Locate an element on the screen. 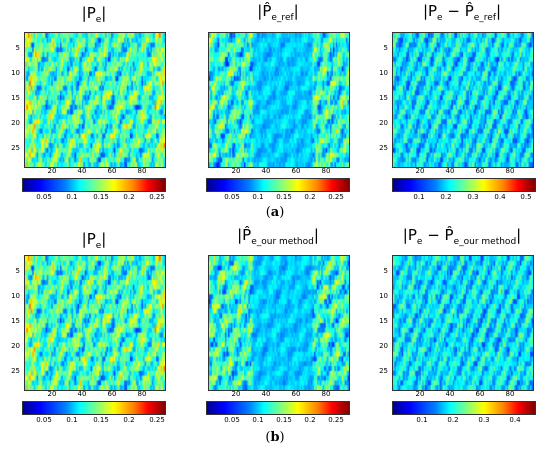 The height and width of the screenshot is (452, 550). panel-a3-title: |Pe − P̂e_ref| is located at coordinates (462, 12).